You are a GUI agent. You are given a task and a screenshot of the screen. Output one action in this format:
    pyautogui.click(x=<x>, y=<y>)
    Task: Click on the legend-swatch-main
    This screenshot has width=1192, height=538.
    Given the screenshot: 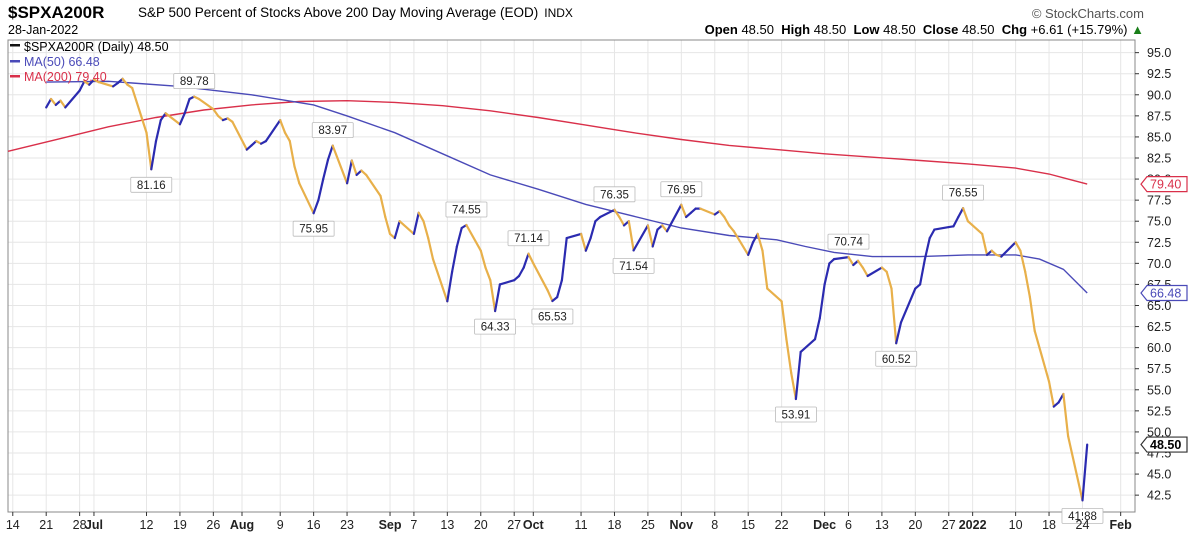 What is the action you would take?
    pyautogui.click(x=15, y=45)
    